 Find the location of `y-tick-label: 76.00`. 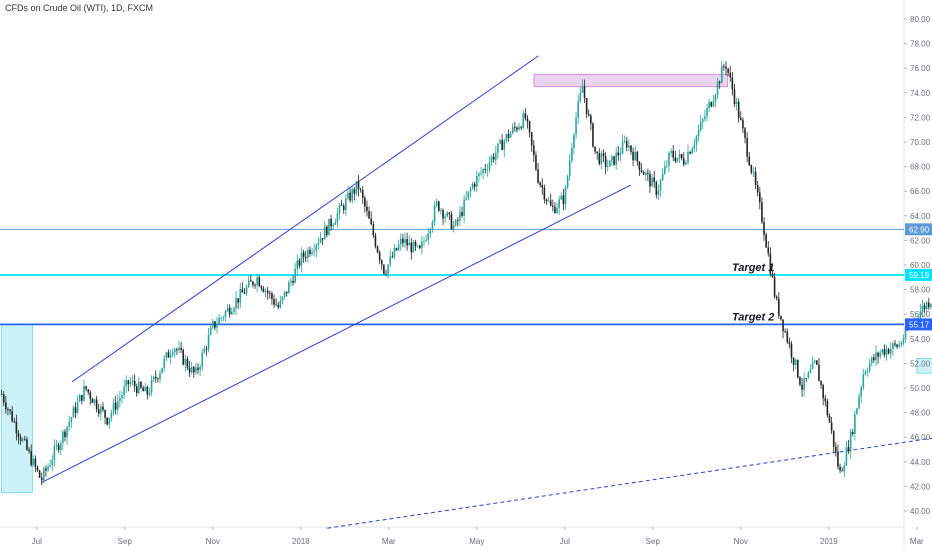

y-tick-label: 76.00 is located at coordinates (920, 68).